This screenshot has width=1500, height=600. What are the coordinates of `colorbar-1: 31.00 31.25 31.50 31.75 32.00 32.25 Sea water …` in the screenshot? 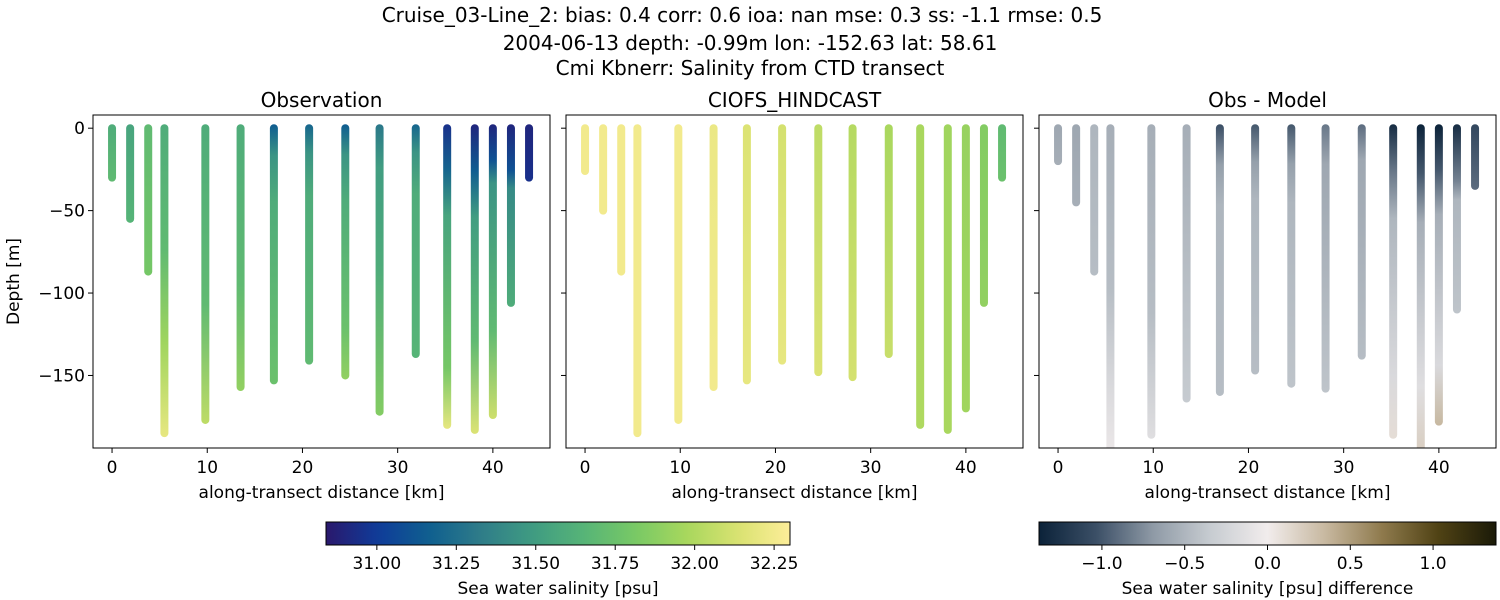 It's located at (562, 560).